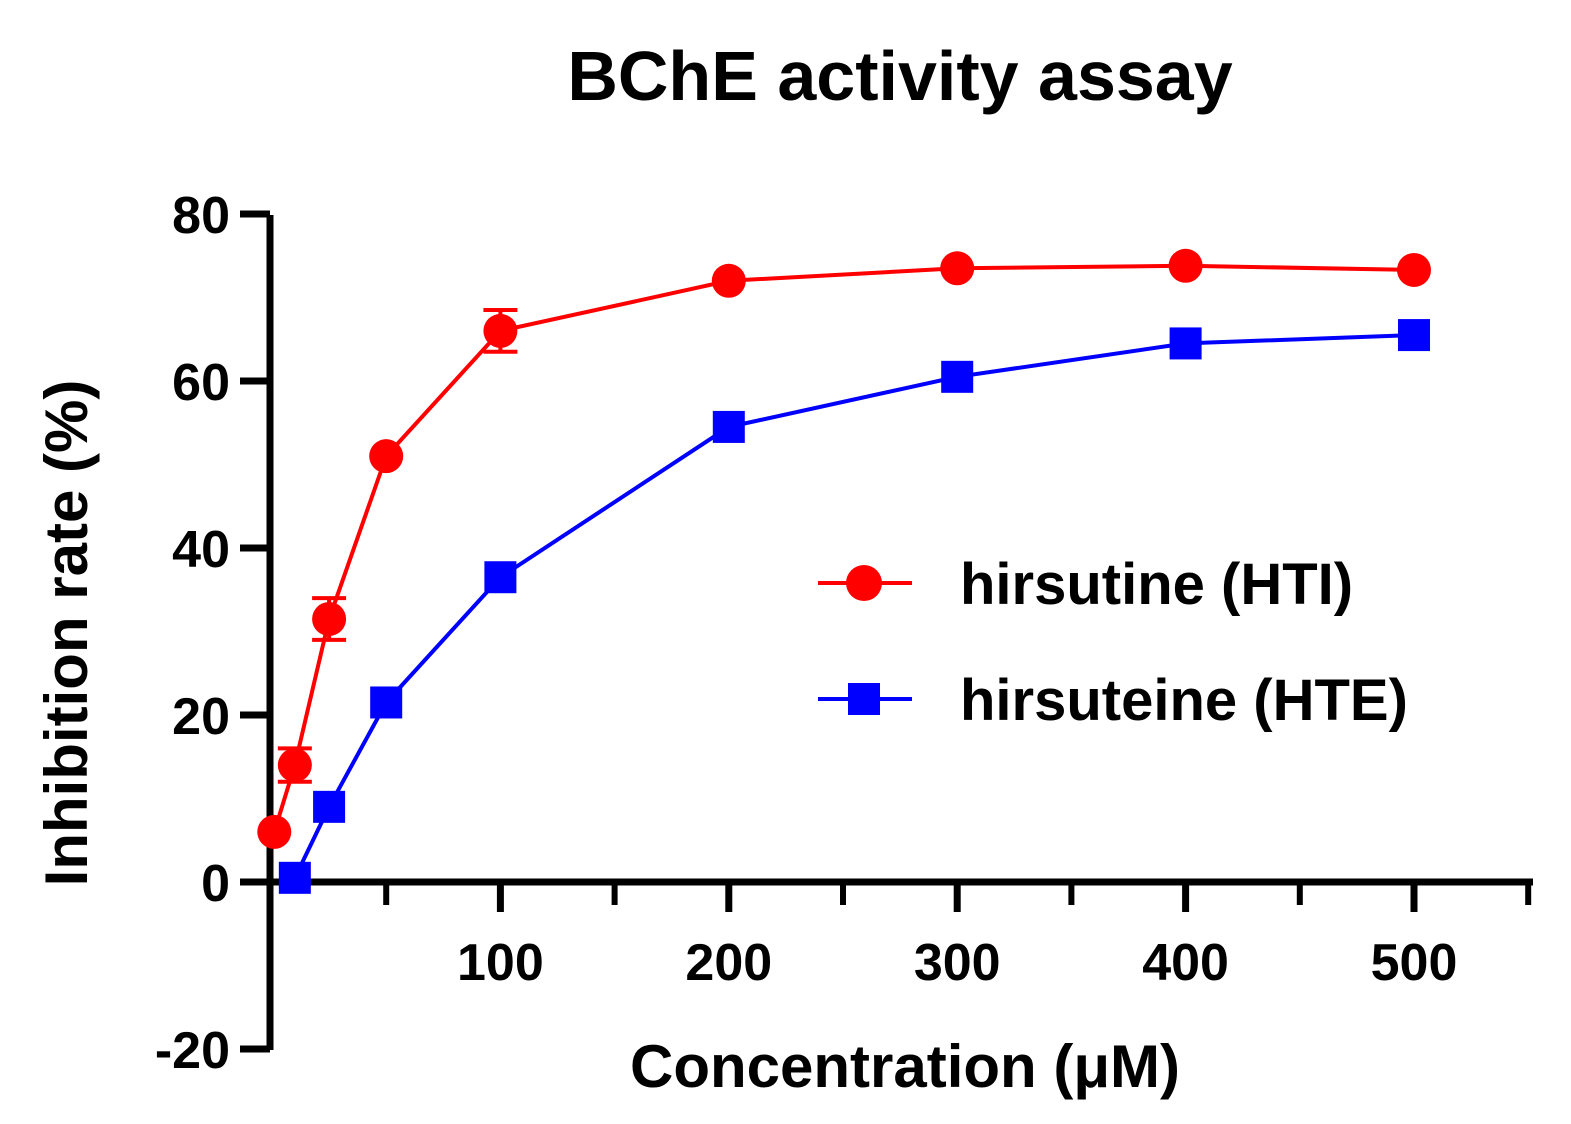 The height and width of the screenshot is (1124, 1571). What do you see at coordinates (215, 884) in the screenshot?
I see `y-tick-label: 0` at bounding box center [215, 884].